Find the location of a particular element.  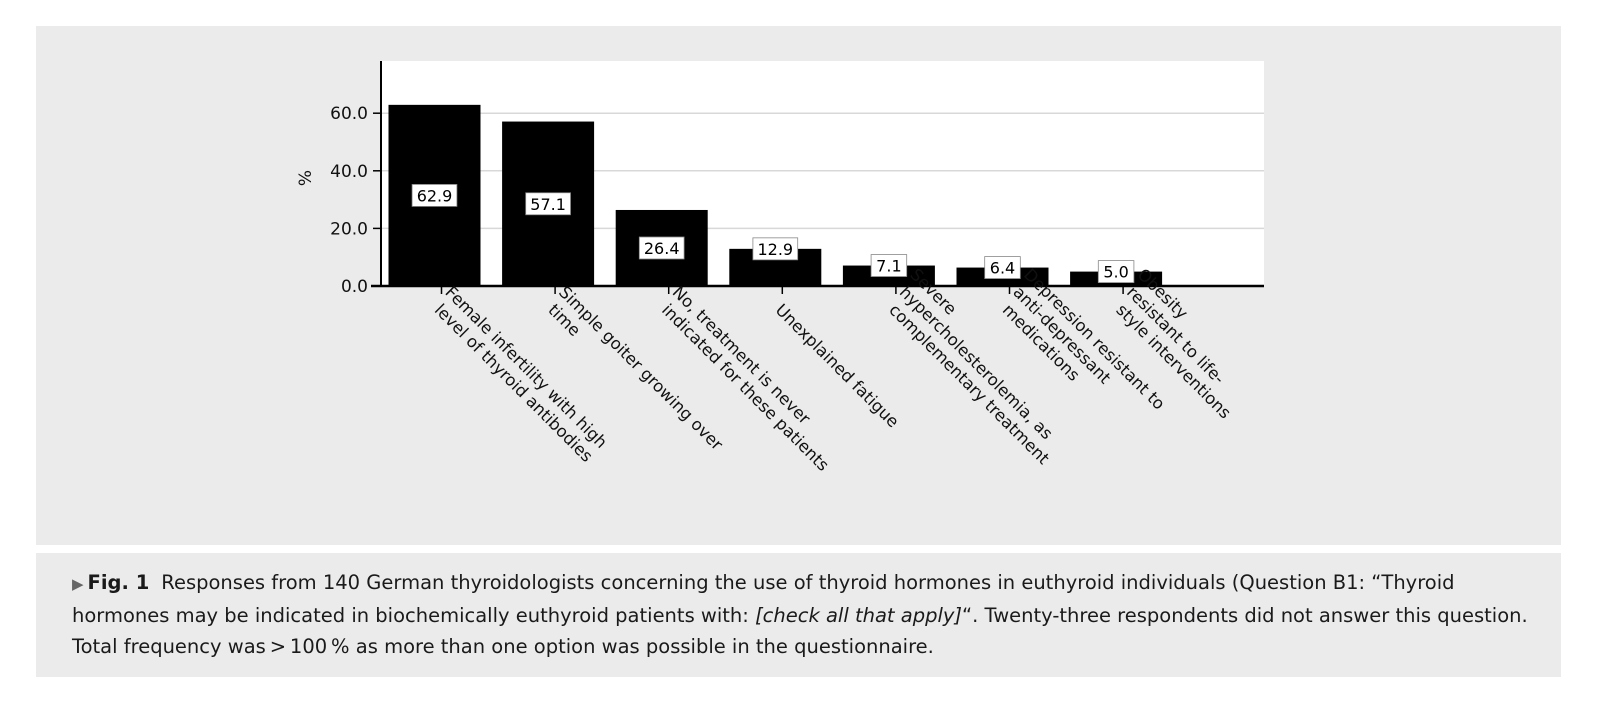

y-tick-label: 20.0 is located at coordinates (349, 229).